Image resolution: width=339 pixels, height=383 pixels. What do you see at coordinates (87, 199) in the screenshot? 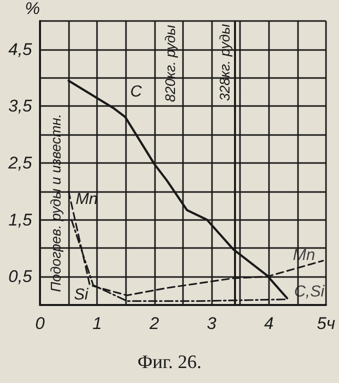
I see `series-label: Mn` at bounding box center [87, 199].